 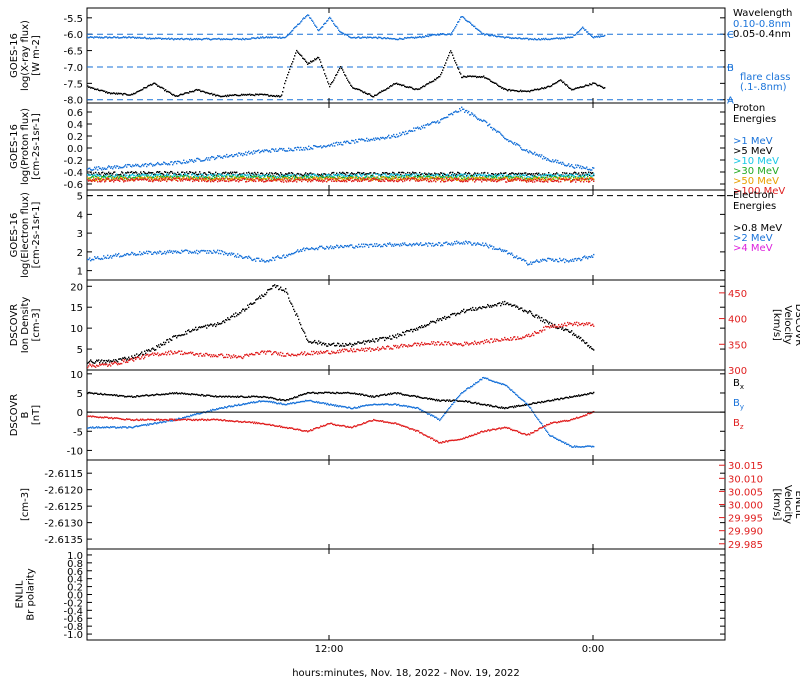 I want to click on series-red, so click(x=341, y=180).